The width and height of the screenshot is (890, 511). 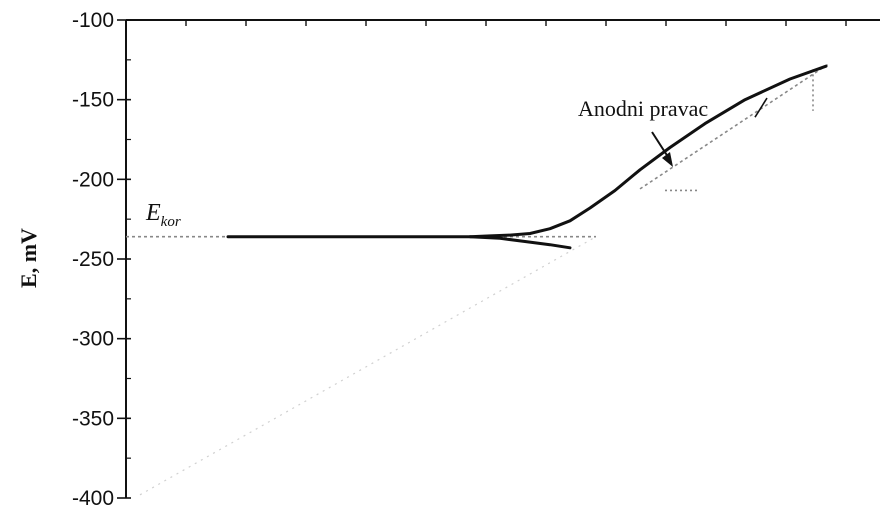 What do you see at coordinates (153, 213) in the screenshot?
I see `ecorr-label-main: E` at bounding box center [153, 213].